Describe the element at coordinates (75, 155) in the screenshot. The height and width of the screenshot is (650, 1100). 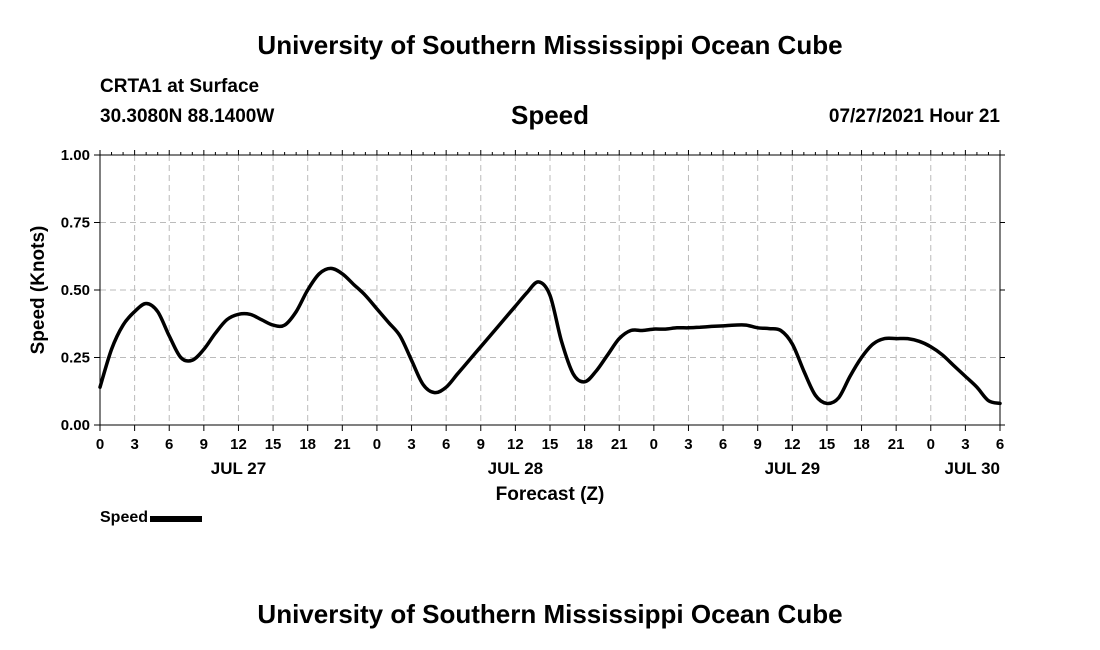
I see `y-tick-label: 1.00` at that location.